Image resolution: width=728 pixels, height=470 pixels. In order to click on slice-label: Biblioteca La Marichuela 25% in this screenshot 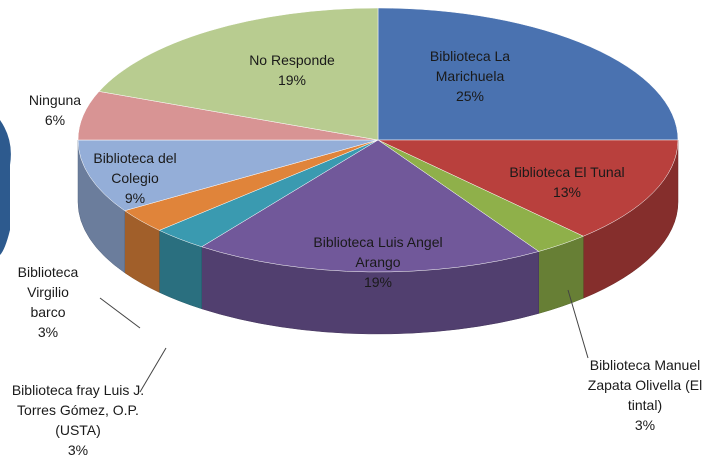, I will do `click(470, 76)`.